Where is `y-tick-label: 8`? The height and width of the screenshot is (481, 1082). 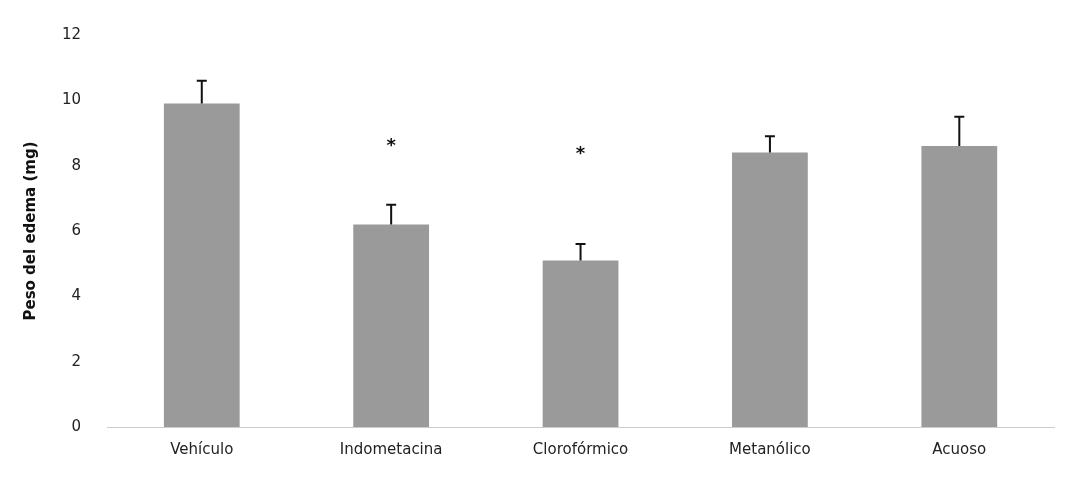
y-tick-label: 8 is located at coordinates (76, 164).